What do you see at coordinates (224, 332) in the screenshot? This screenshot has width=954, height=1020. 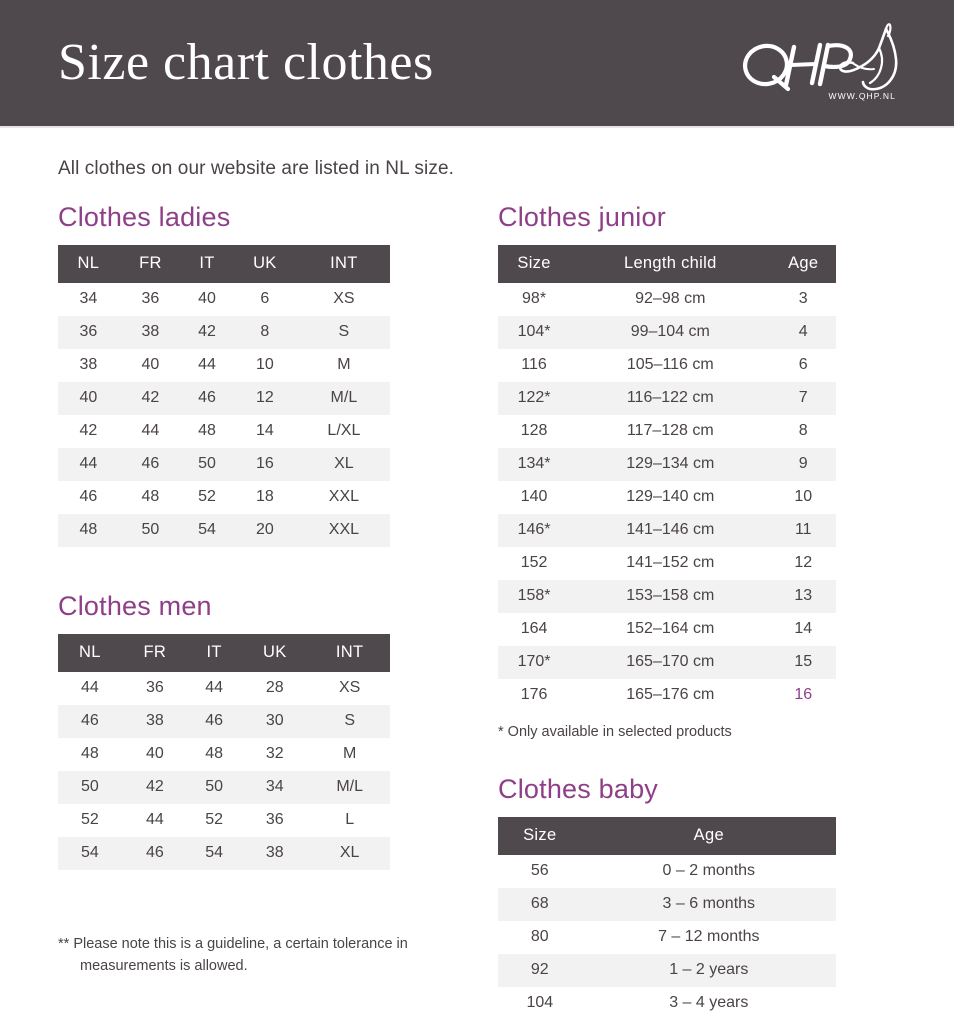 I see `table-row: 36 38 42 8 S` at bounding box center [224, 332].